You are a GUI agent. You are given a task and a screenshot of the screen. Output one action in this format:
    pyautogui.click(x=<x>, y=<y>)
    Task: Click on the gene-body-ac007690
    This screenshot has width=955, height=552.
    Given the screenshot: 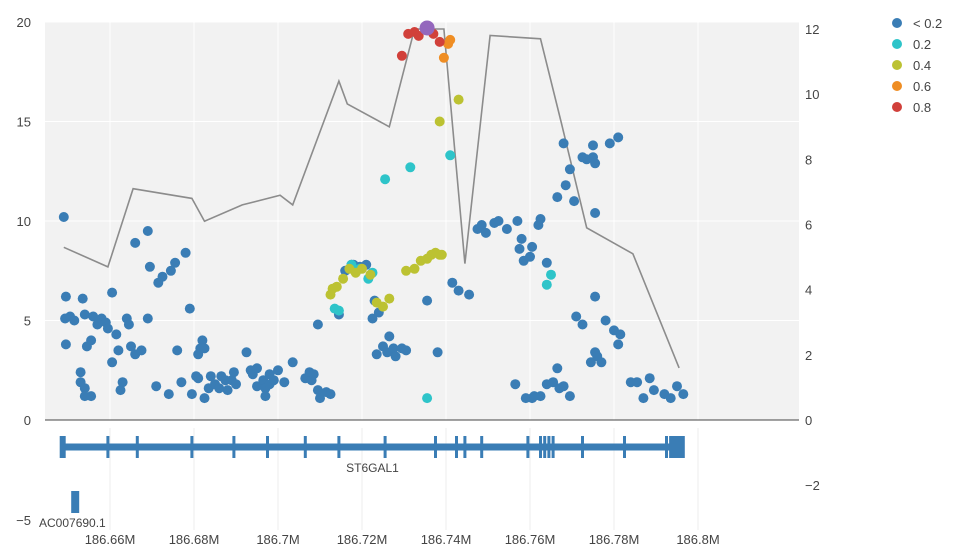 What is the action you would take?
    pyautogui.click(x=75, y=502)
    